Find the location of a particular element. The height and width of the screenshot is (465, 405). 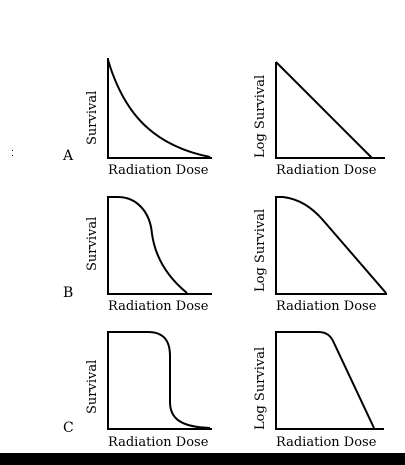

row-label-b: B is located at coordinates (68, 293).